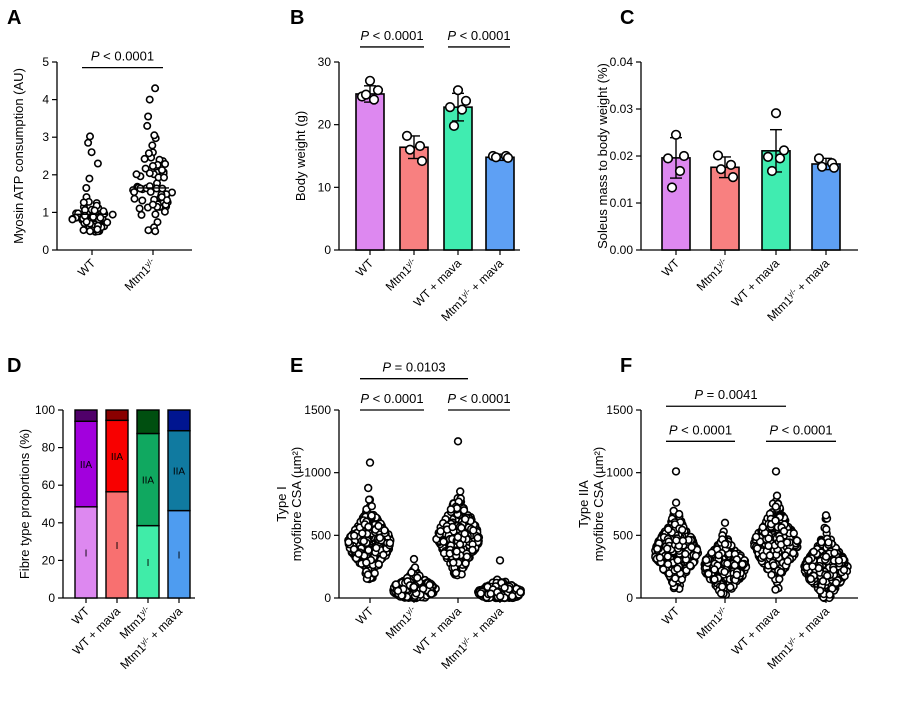 Image resolution: width=900 pixels, height=702 pixels. Describe the element at coordinates (45, 137) in the screenshot. I see `y-tick-label: 3` at that location.